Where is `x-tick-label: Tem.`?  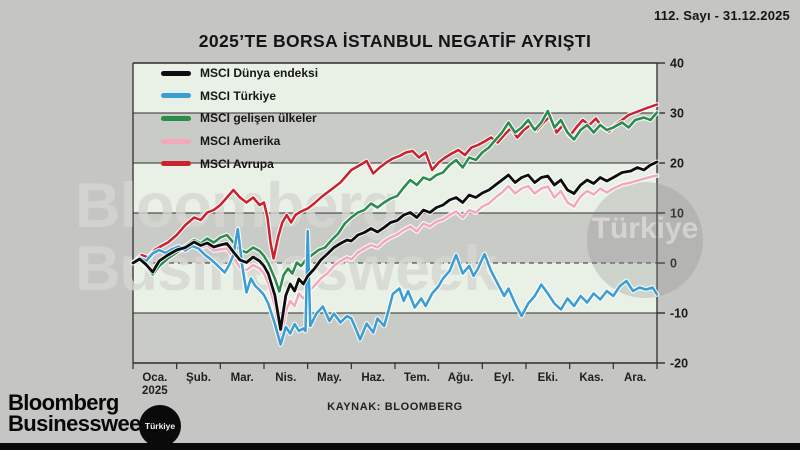
x-tick-label: Tem. is located at coordinates (417, 378).